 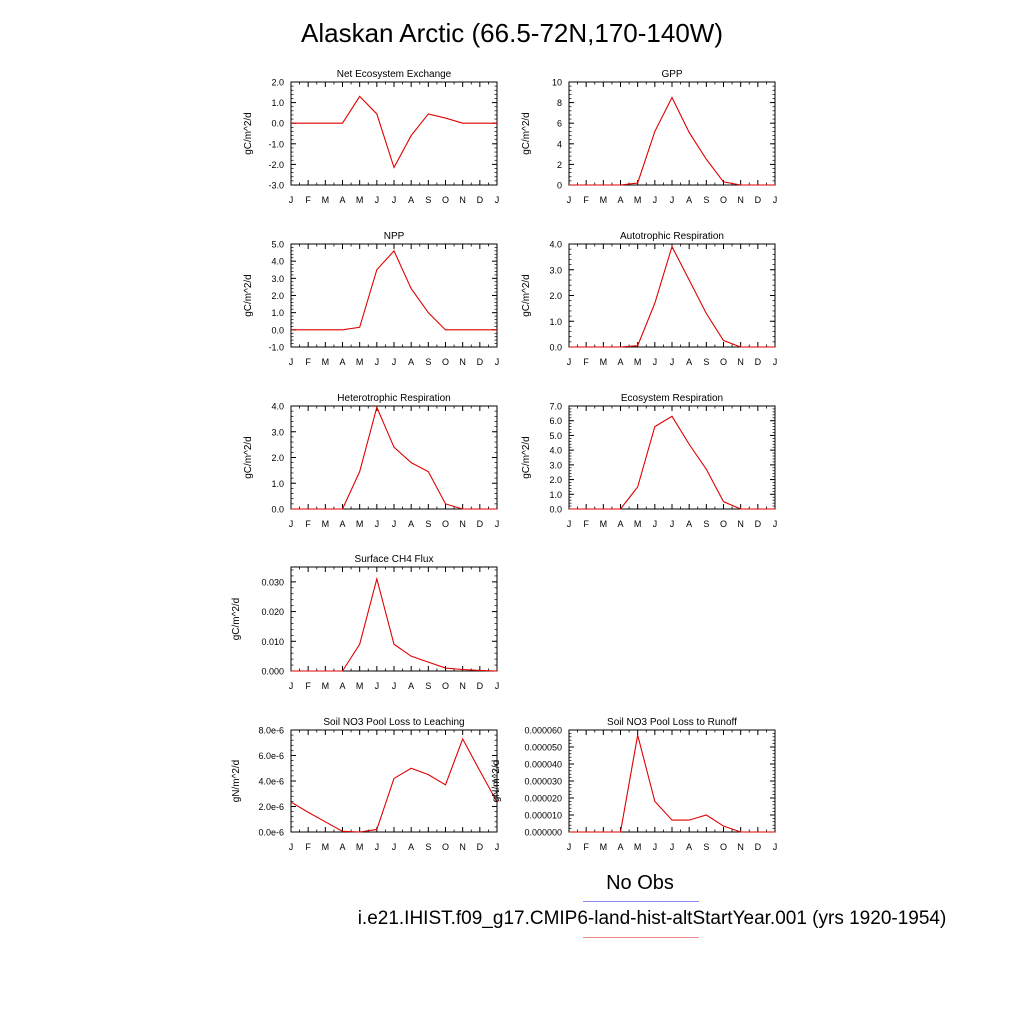 What do you see at coordinates (641, 901) in the screenshot?
I see `legend-obs-line` at bounding box center [641, 901].